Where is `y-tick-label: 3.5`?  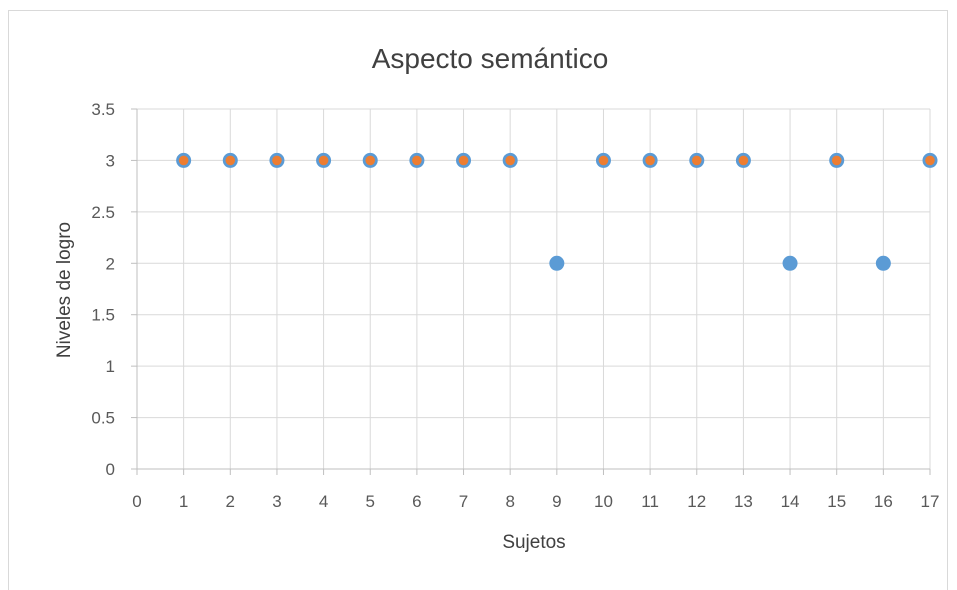 y-tick-label: 3.5 is located at coordinates (103, 109).